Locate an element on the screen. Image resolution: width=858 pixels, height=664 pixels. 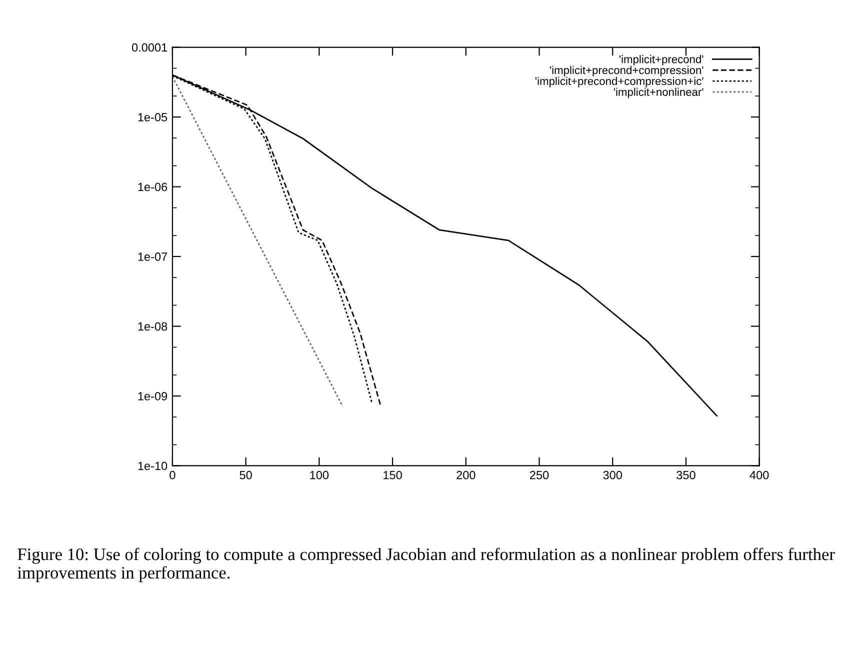
legend-label: 'implicit+nonlinear' is located at coordinates (659, 93).